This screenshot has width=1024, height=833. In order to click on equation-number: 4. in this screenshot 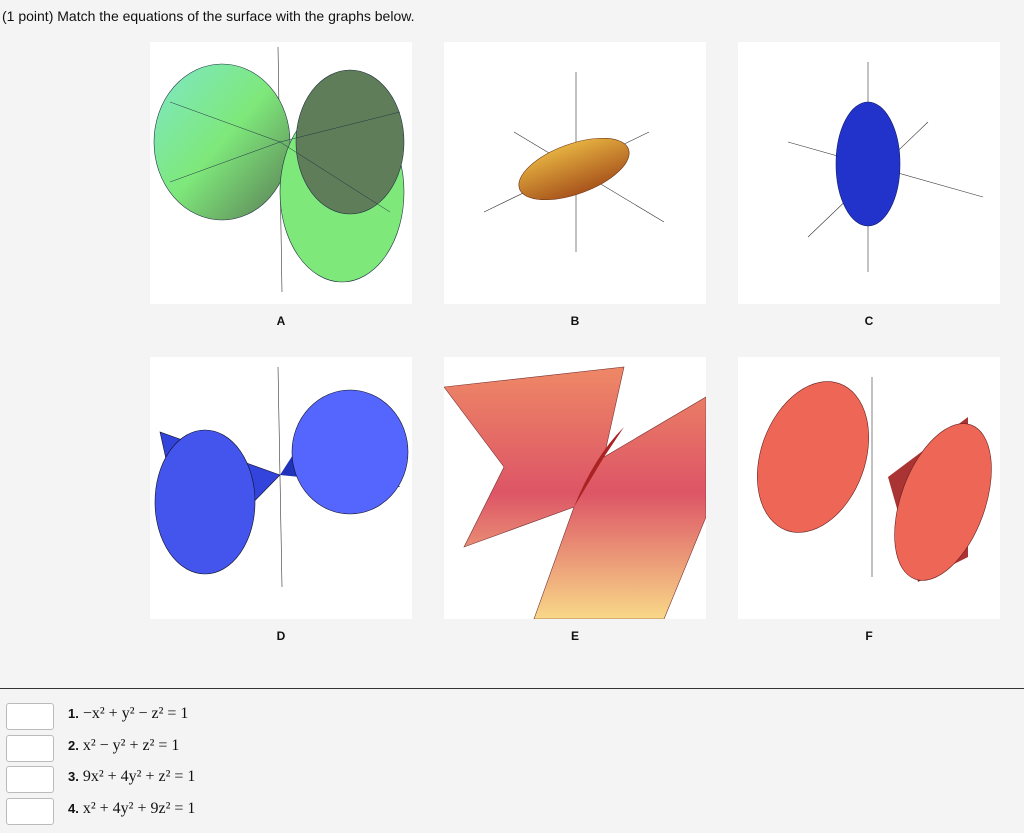, I will do `click(73, 808)`.